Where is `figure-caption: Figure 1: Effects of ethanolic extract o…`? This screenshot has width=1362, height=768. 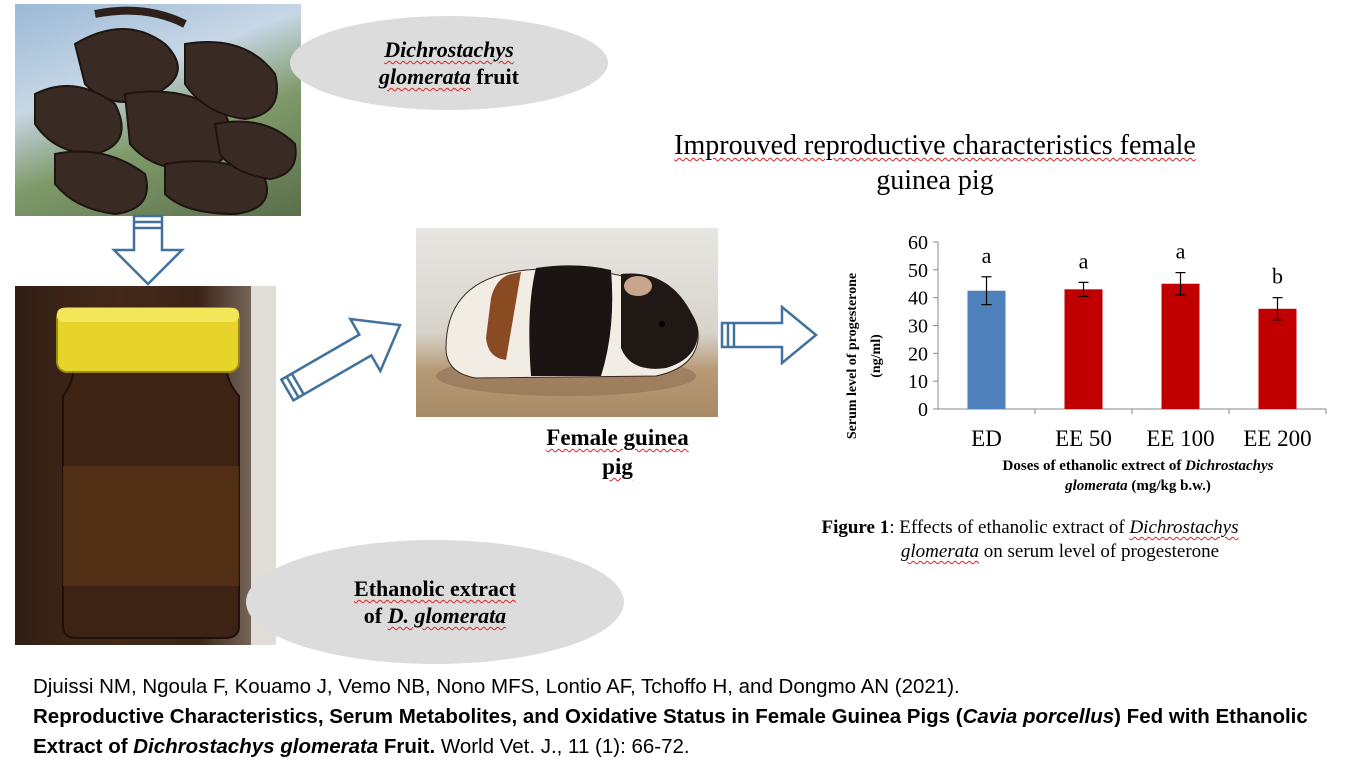
figure-caption: Figure 1: Effects of ethanolic extract o… is located at coordinates (1026, 540).